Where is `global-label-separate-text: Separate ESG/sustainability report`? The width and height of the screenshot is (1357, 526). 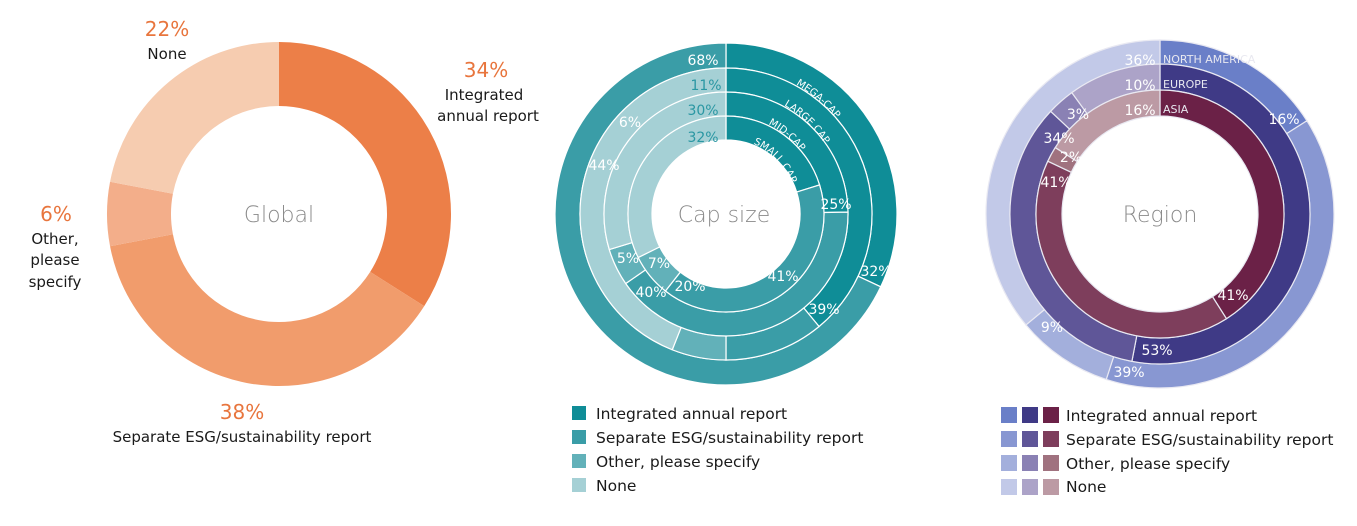 global-label-separate-text: Separate ESG/sustainability report is located at coordinates (242, 437).